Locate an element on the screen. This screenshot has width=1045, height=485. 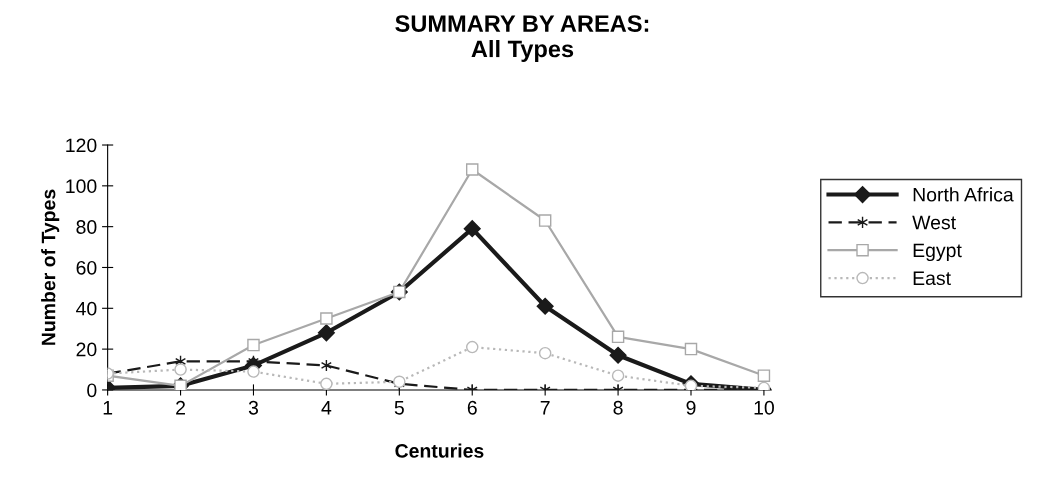
y-tick-label: 80 is located at coordinates (86, 227).